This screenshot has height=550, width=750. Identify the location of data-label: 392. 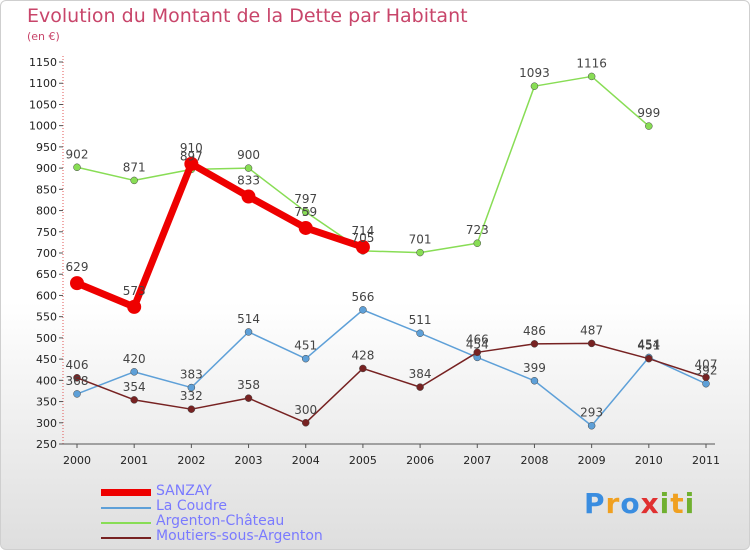
(706, 371).